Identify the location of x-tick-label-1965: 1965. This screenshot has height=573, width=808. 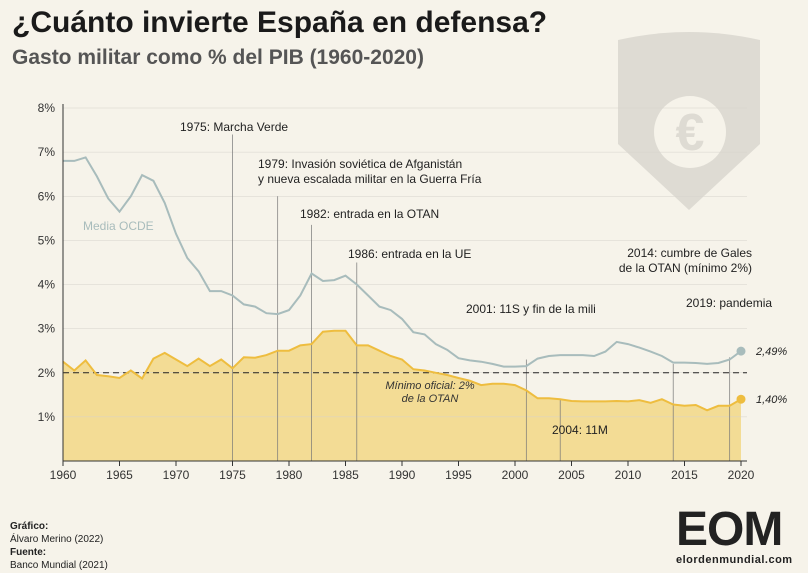
(119, 475).